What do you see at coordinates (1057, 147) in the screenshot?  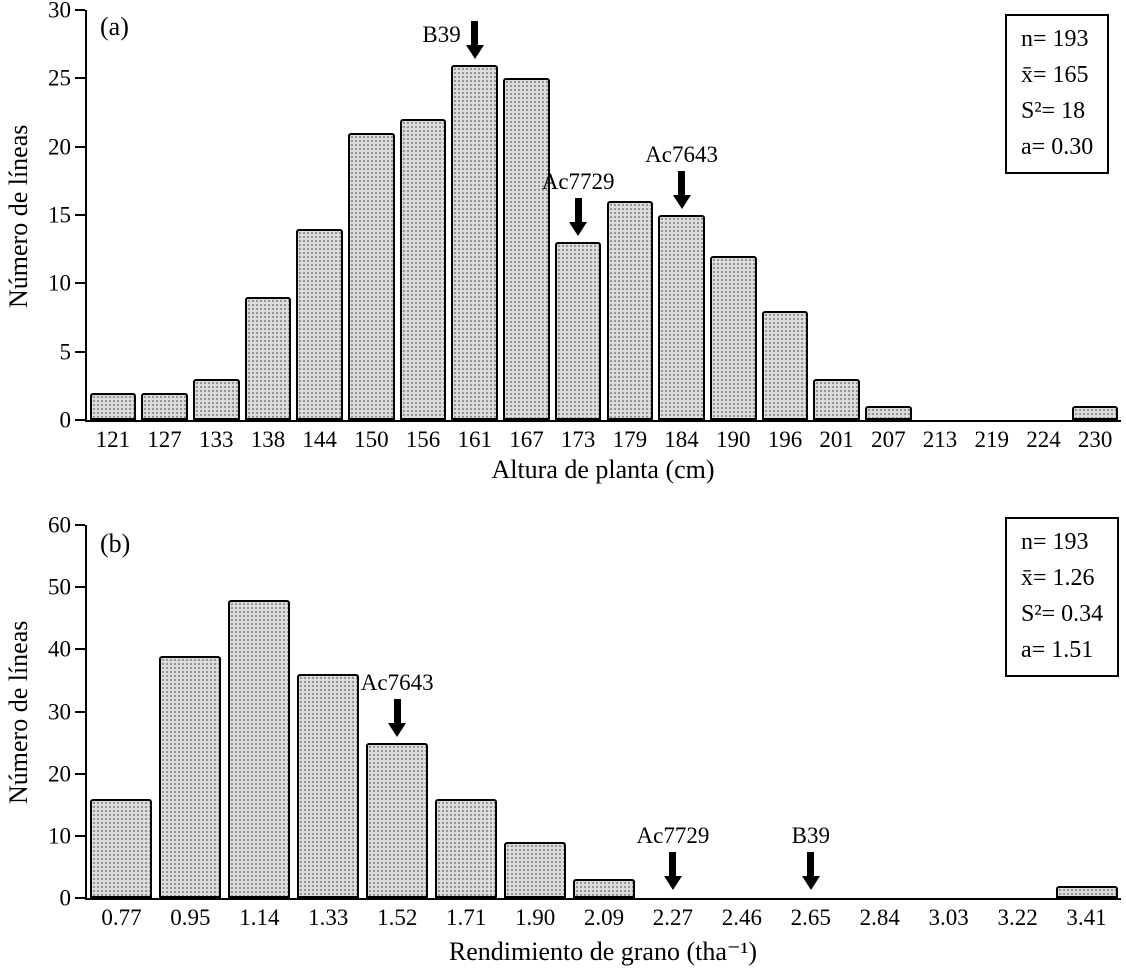 I see `stat-a: a= 0.30` at bounding box center [1057, 147].